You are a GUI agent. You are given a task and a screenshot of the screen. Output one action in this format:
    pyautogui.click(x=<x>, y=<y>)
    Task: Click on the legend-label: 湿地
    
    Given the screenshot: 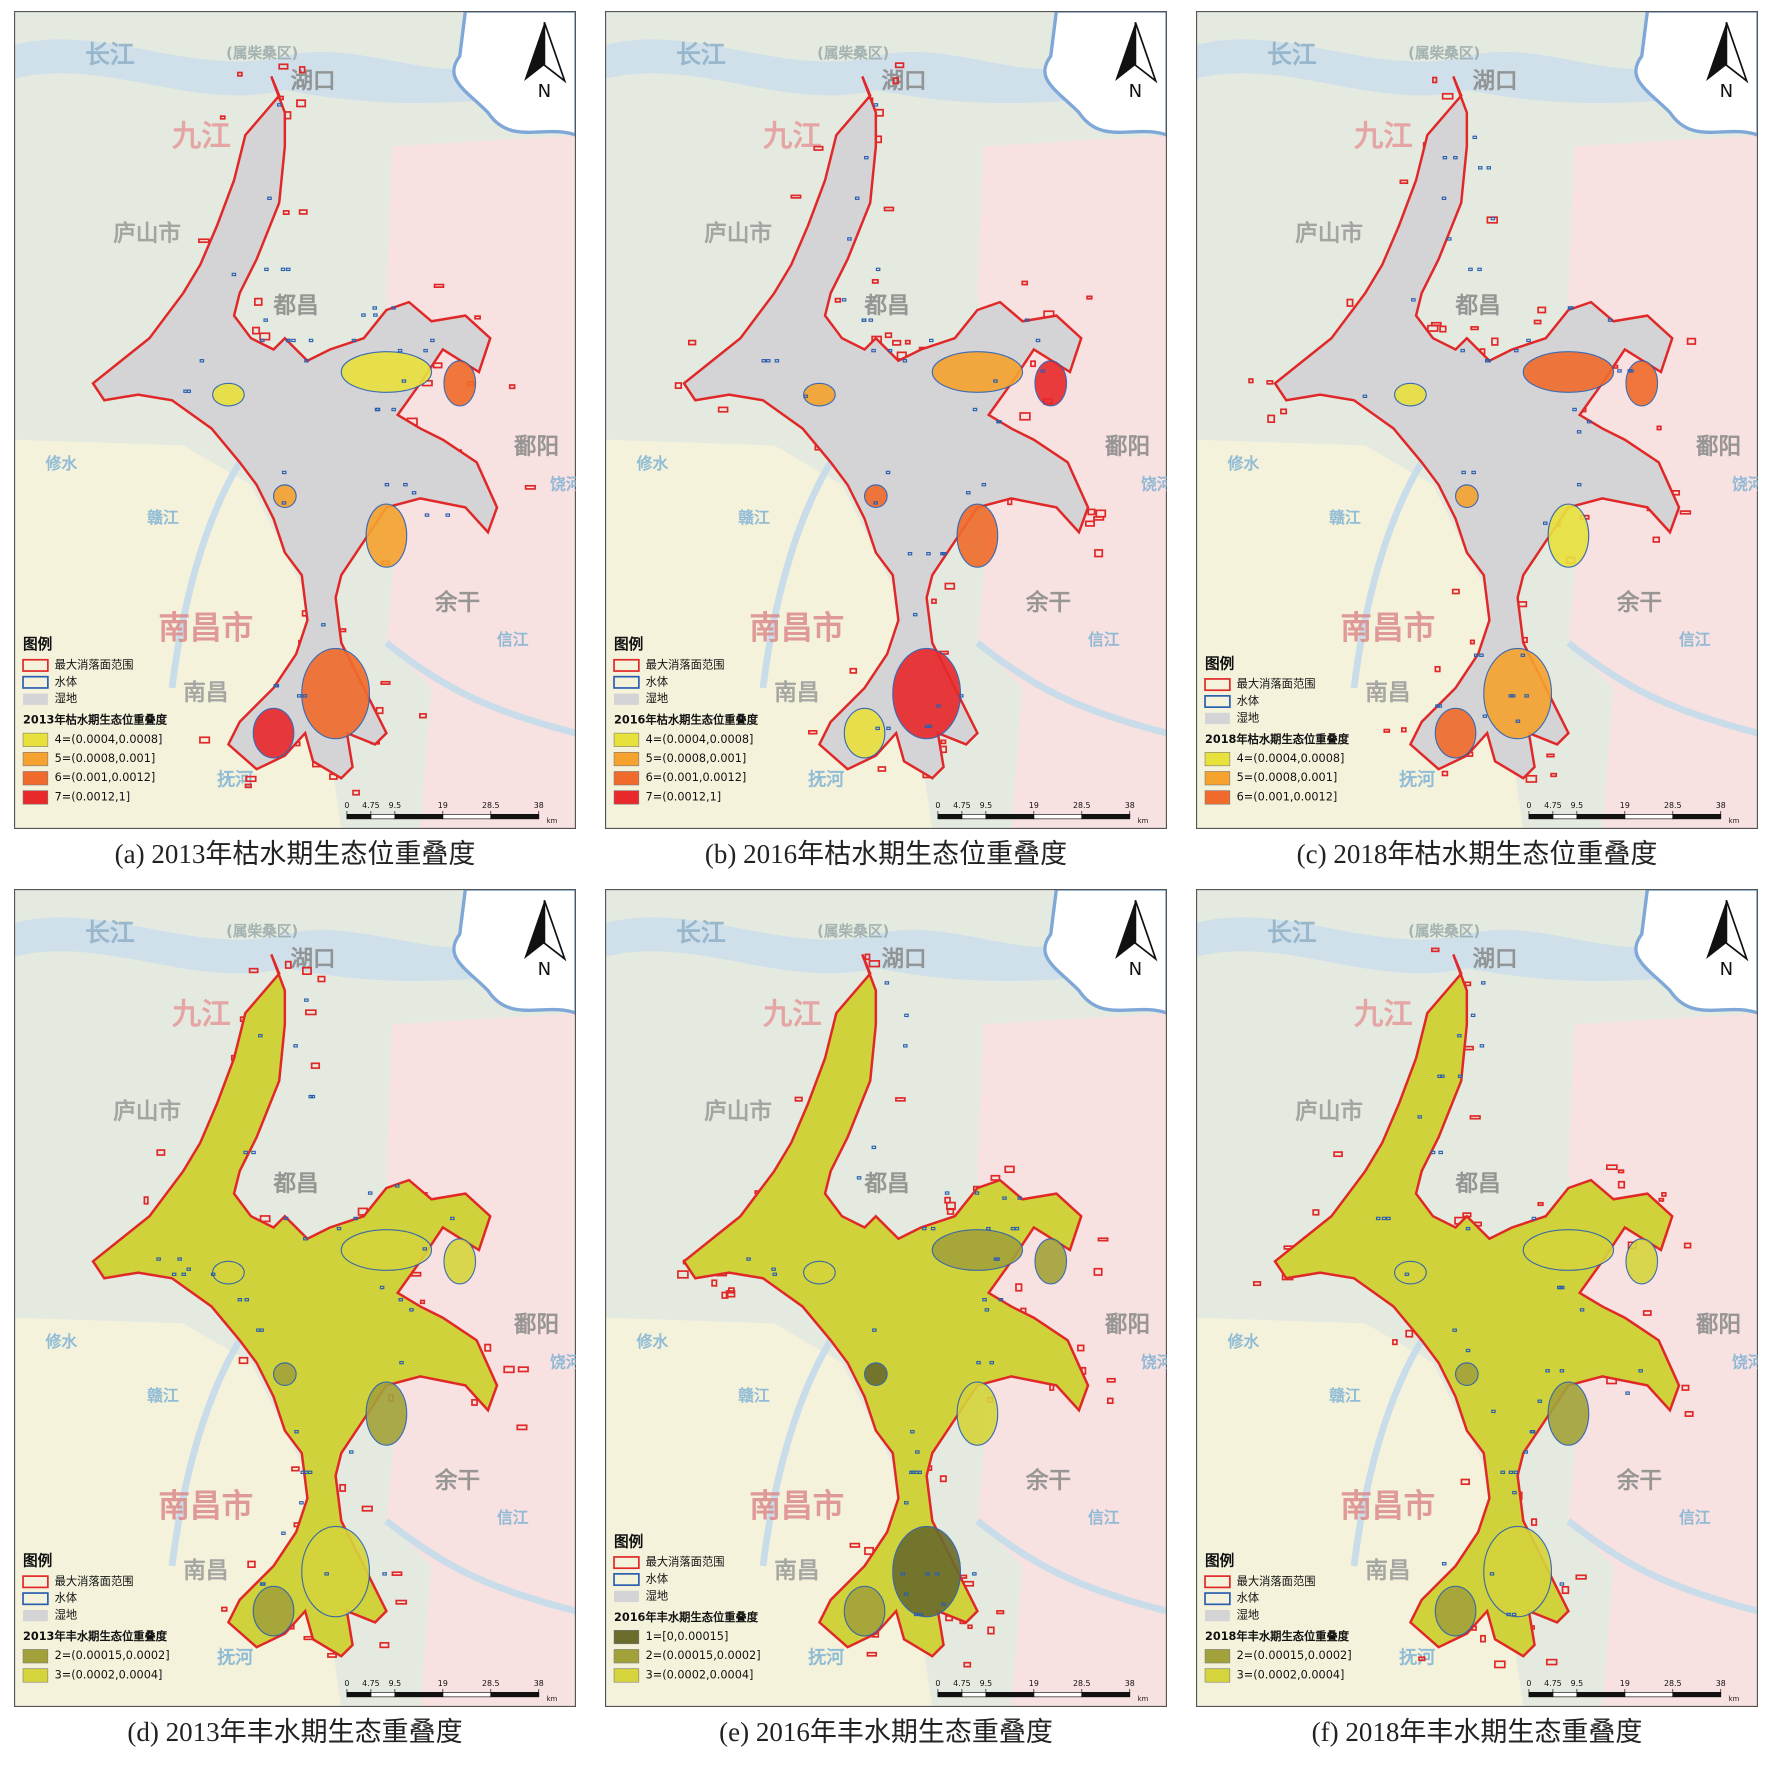 What is the action you would take?
    pyautogui.click(x=657, y=1595)
    